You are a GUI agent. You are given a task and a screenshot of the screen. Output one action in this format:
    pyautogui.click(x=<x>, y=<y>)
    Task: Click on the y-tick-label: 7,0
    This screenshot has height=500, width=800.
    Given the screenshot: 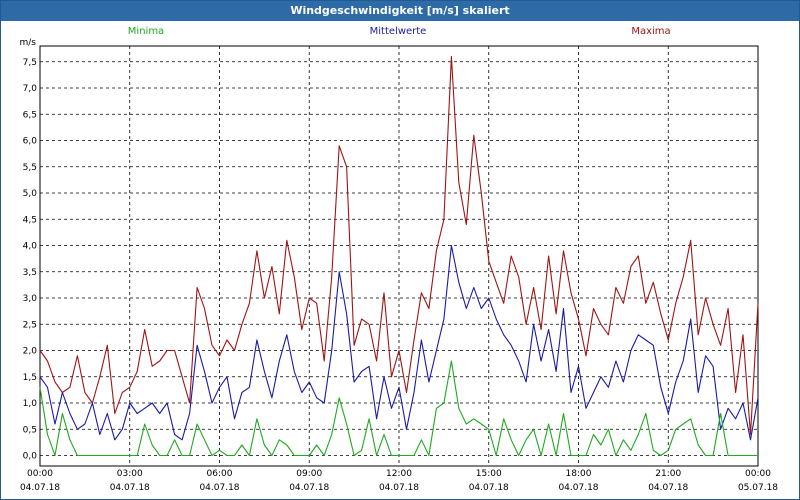 What is the action you would take?
    pyautogui.click(x=30, y=89)
    